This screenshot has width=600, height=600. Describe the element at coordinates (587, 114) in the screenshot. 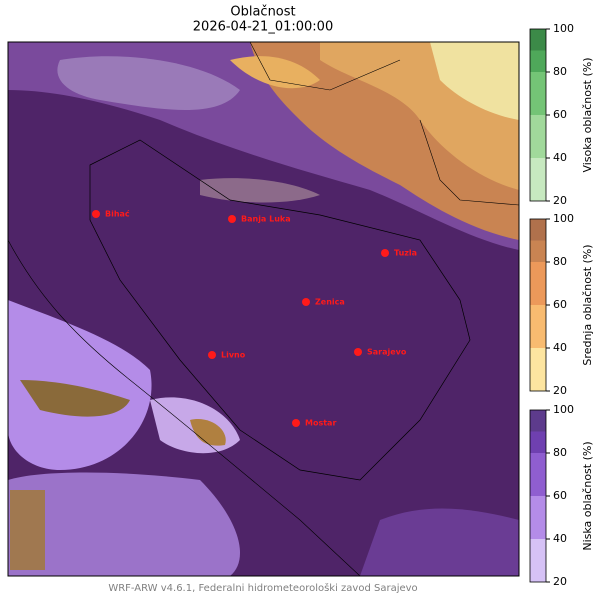

I see `colorbar-label: Visoka oblačnost (%)` at that location.